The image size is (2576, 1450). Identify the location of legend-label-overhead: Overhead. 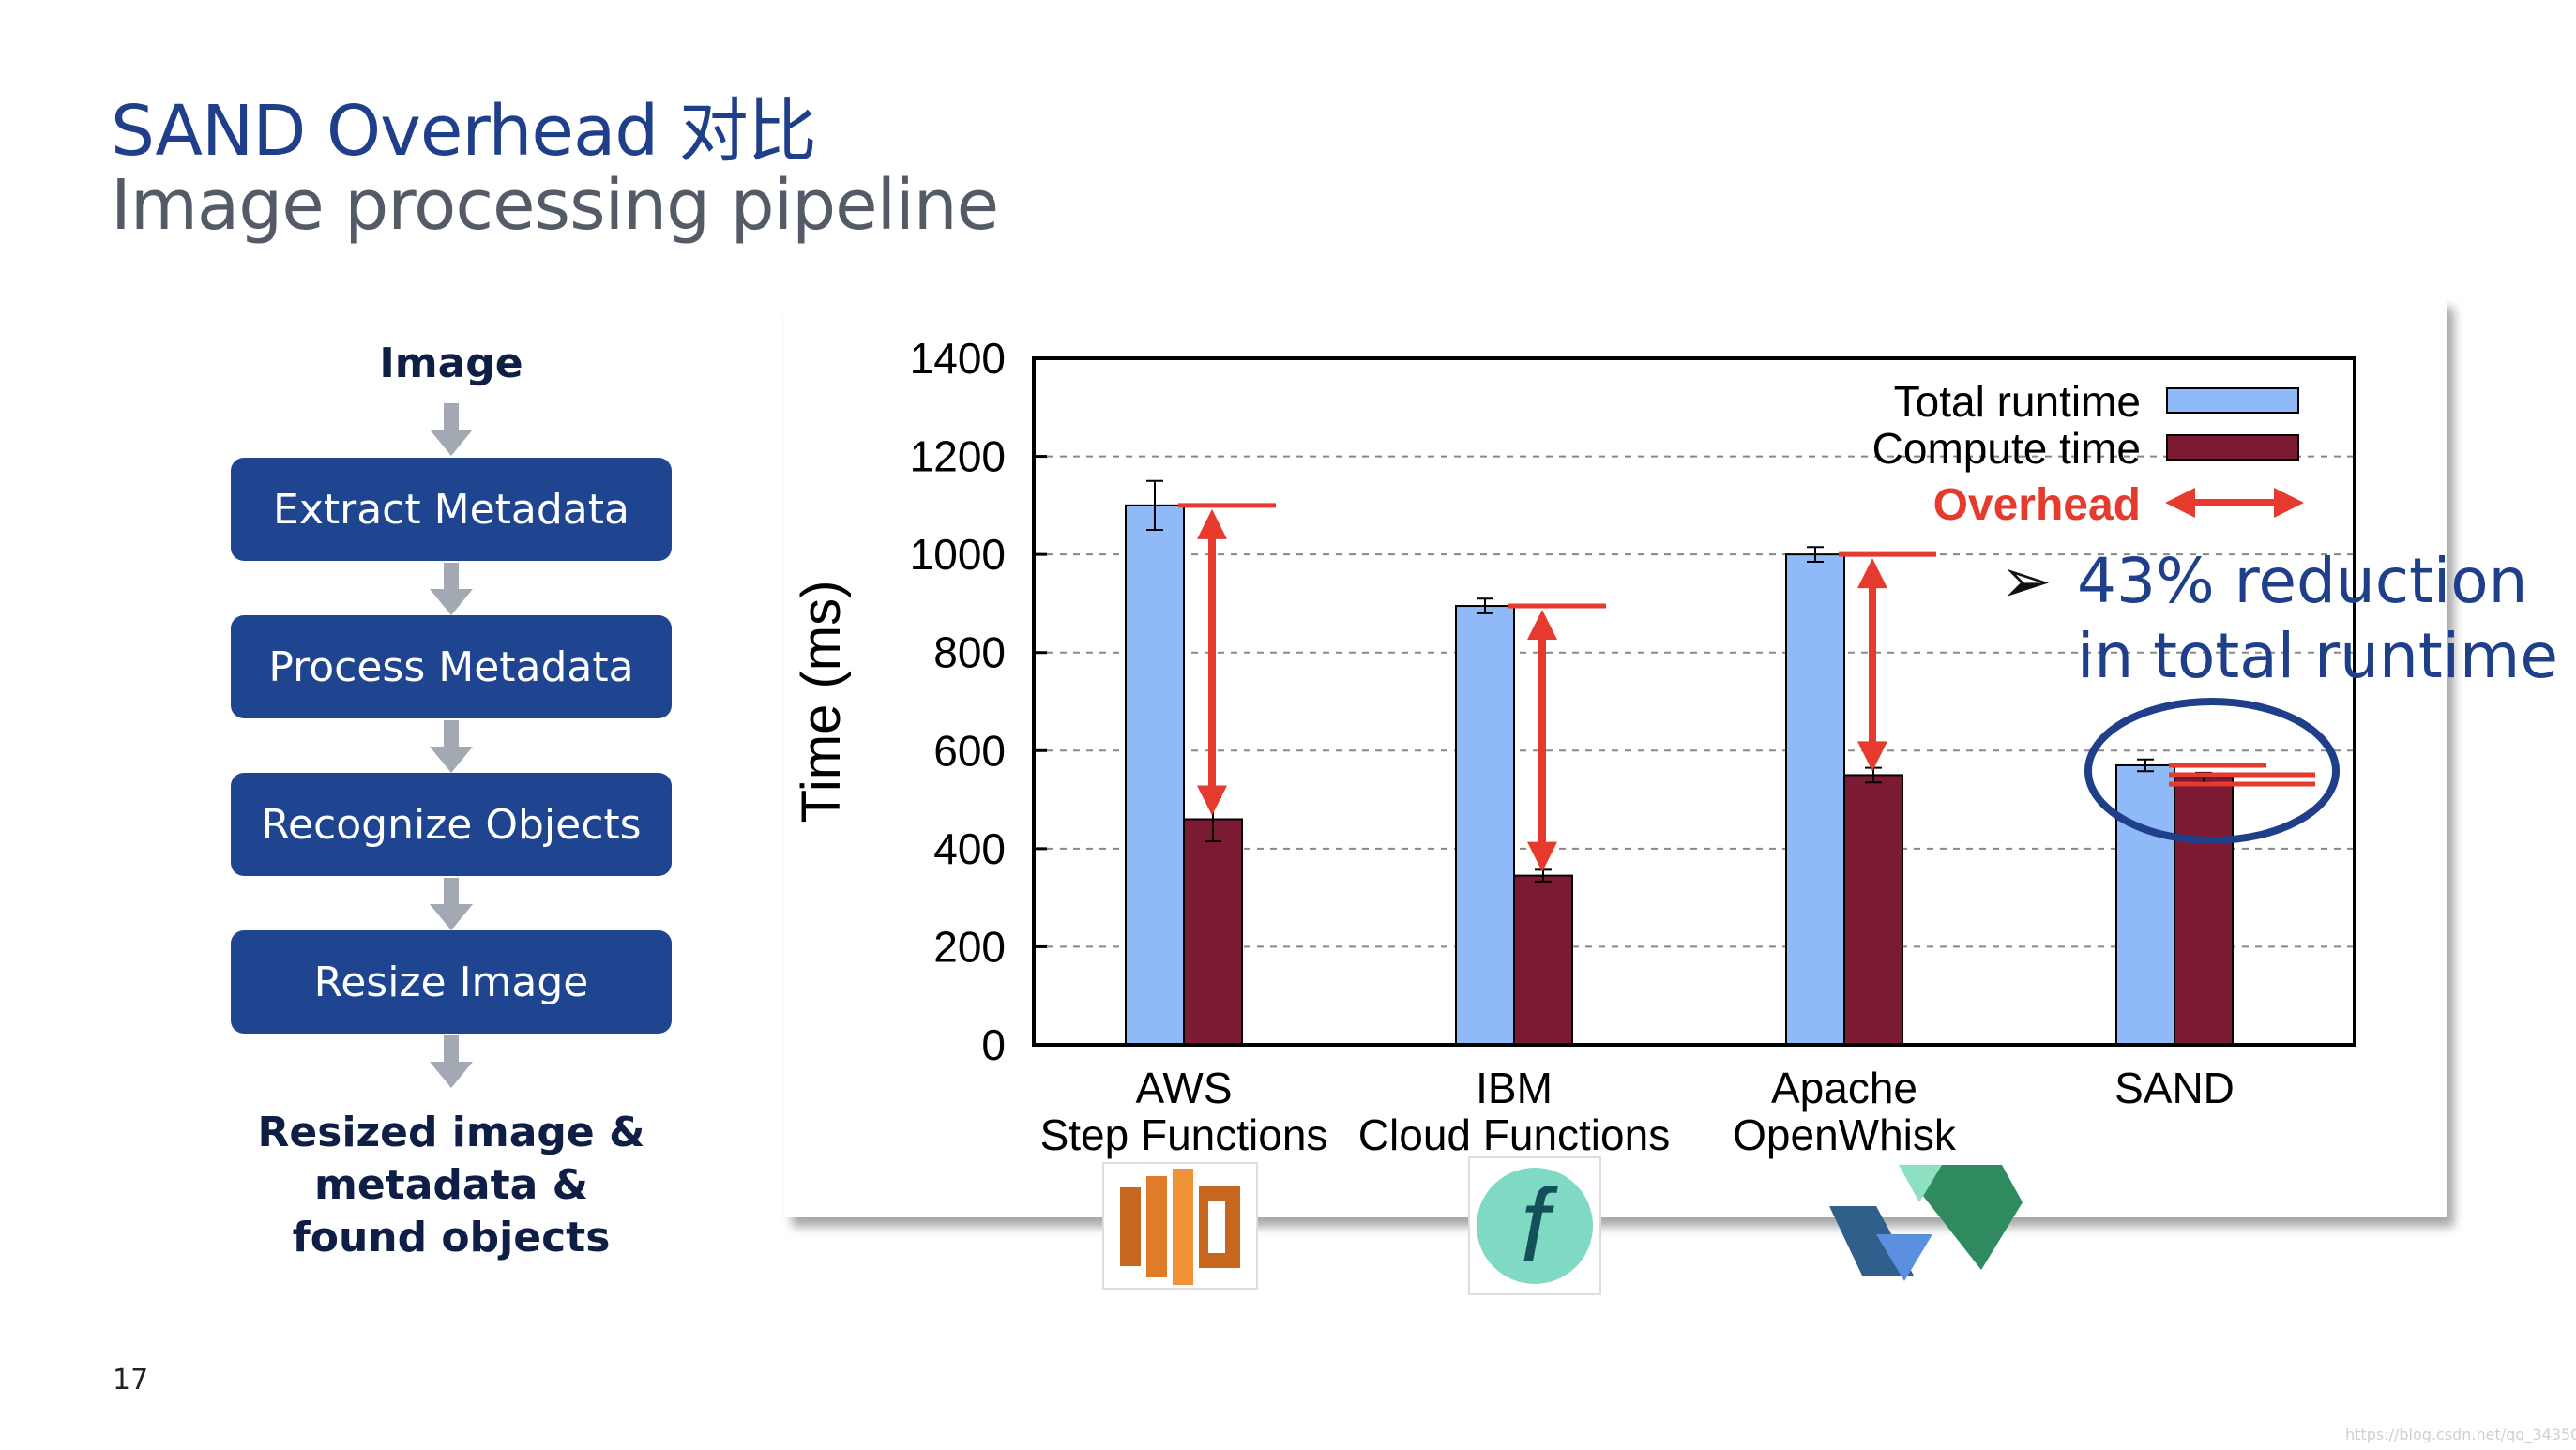
(2037, 505).